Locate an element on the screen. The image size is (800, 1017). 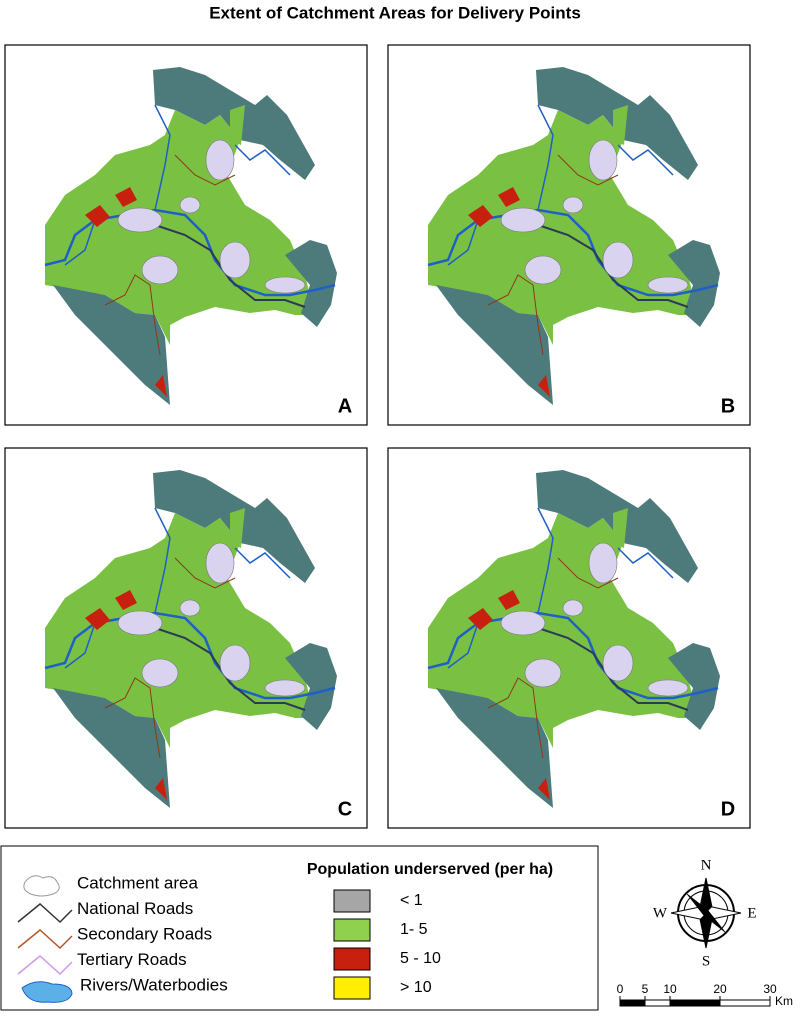
panel-label: A is located at coordinates (345, 406).